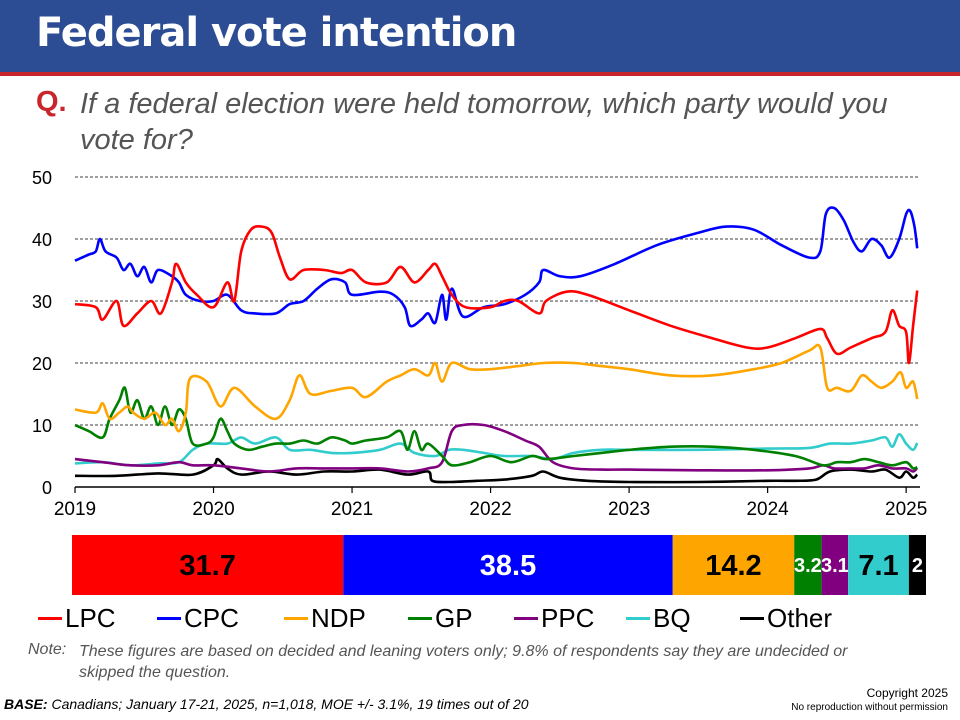  Describe the element at coordinates (75, 509) in the screenshot. I see `x-tick-label: 2019` at that location.